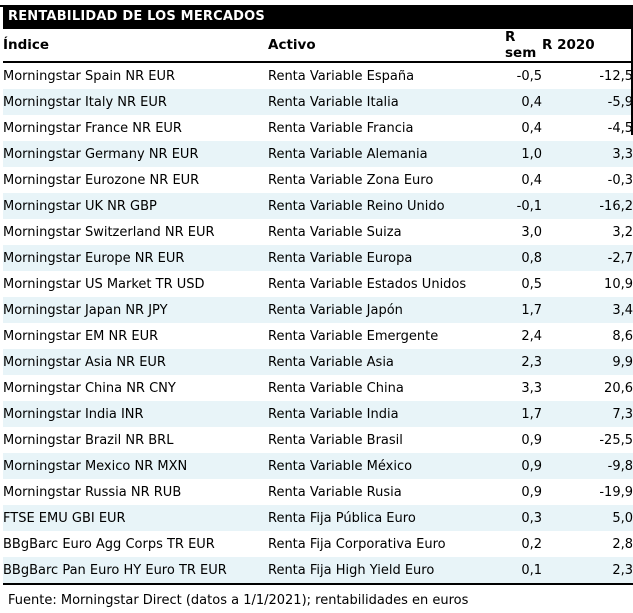 The image size is (633, 613). Describe the element at coordinates (531, 258) in the screenshot. I see `cell-r-sem: 0,8` at that location.